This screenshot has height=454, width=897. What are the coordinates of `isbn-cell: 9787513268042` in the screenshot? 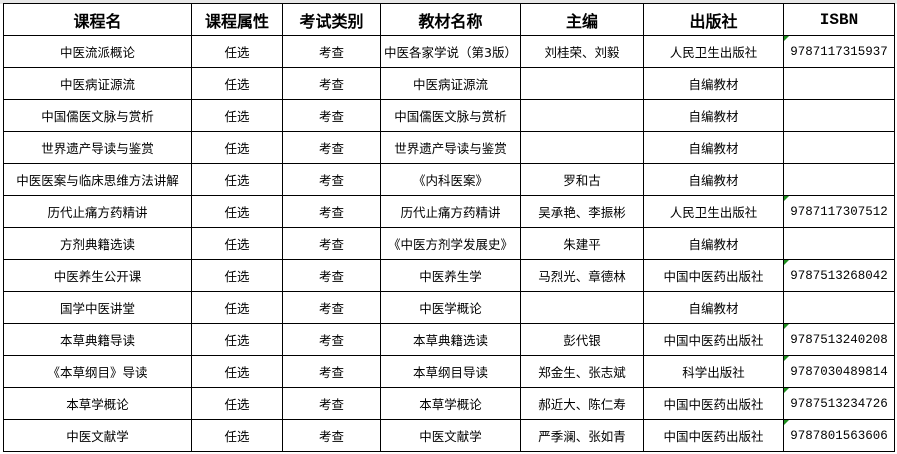 It's located at (839, 275).